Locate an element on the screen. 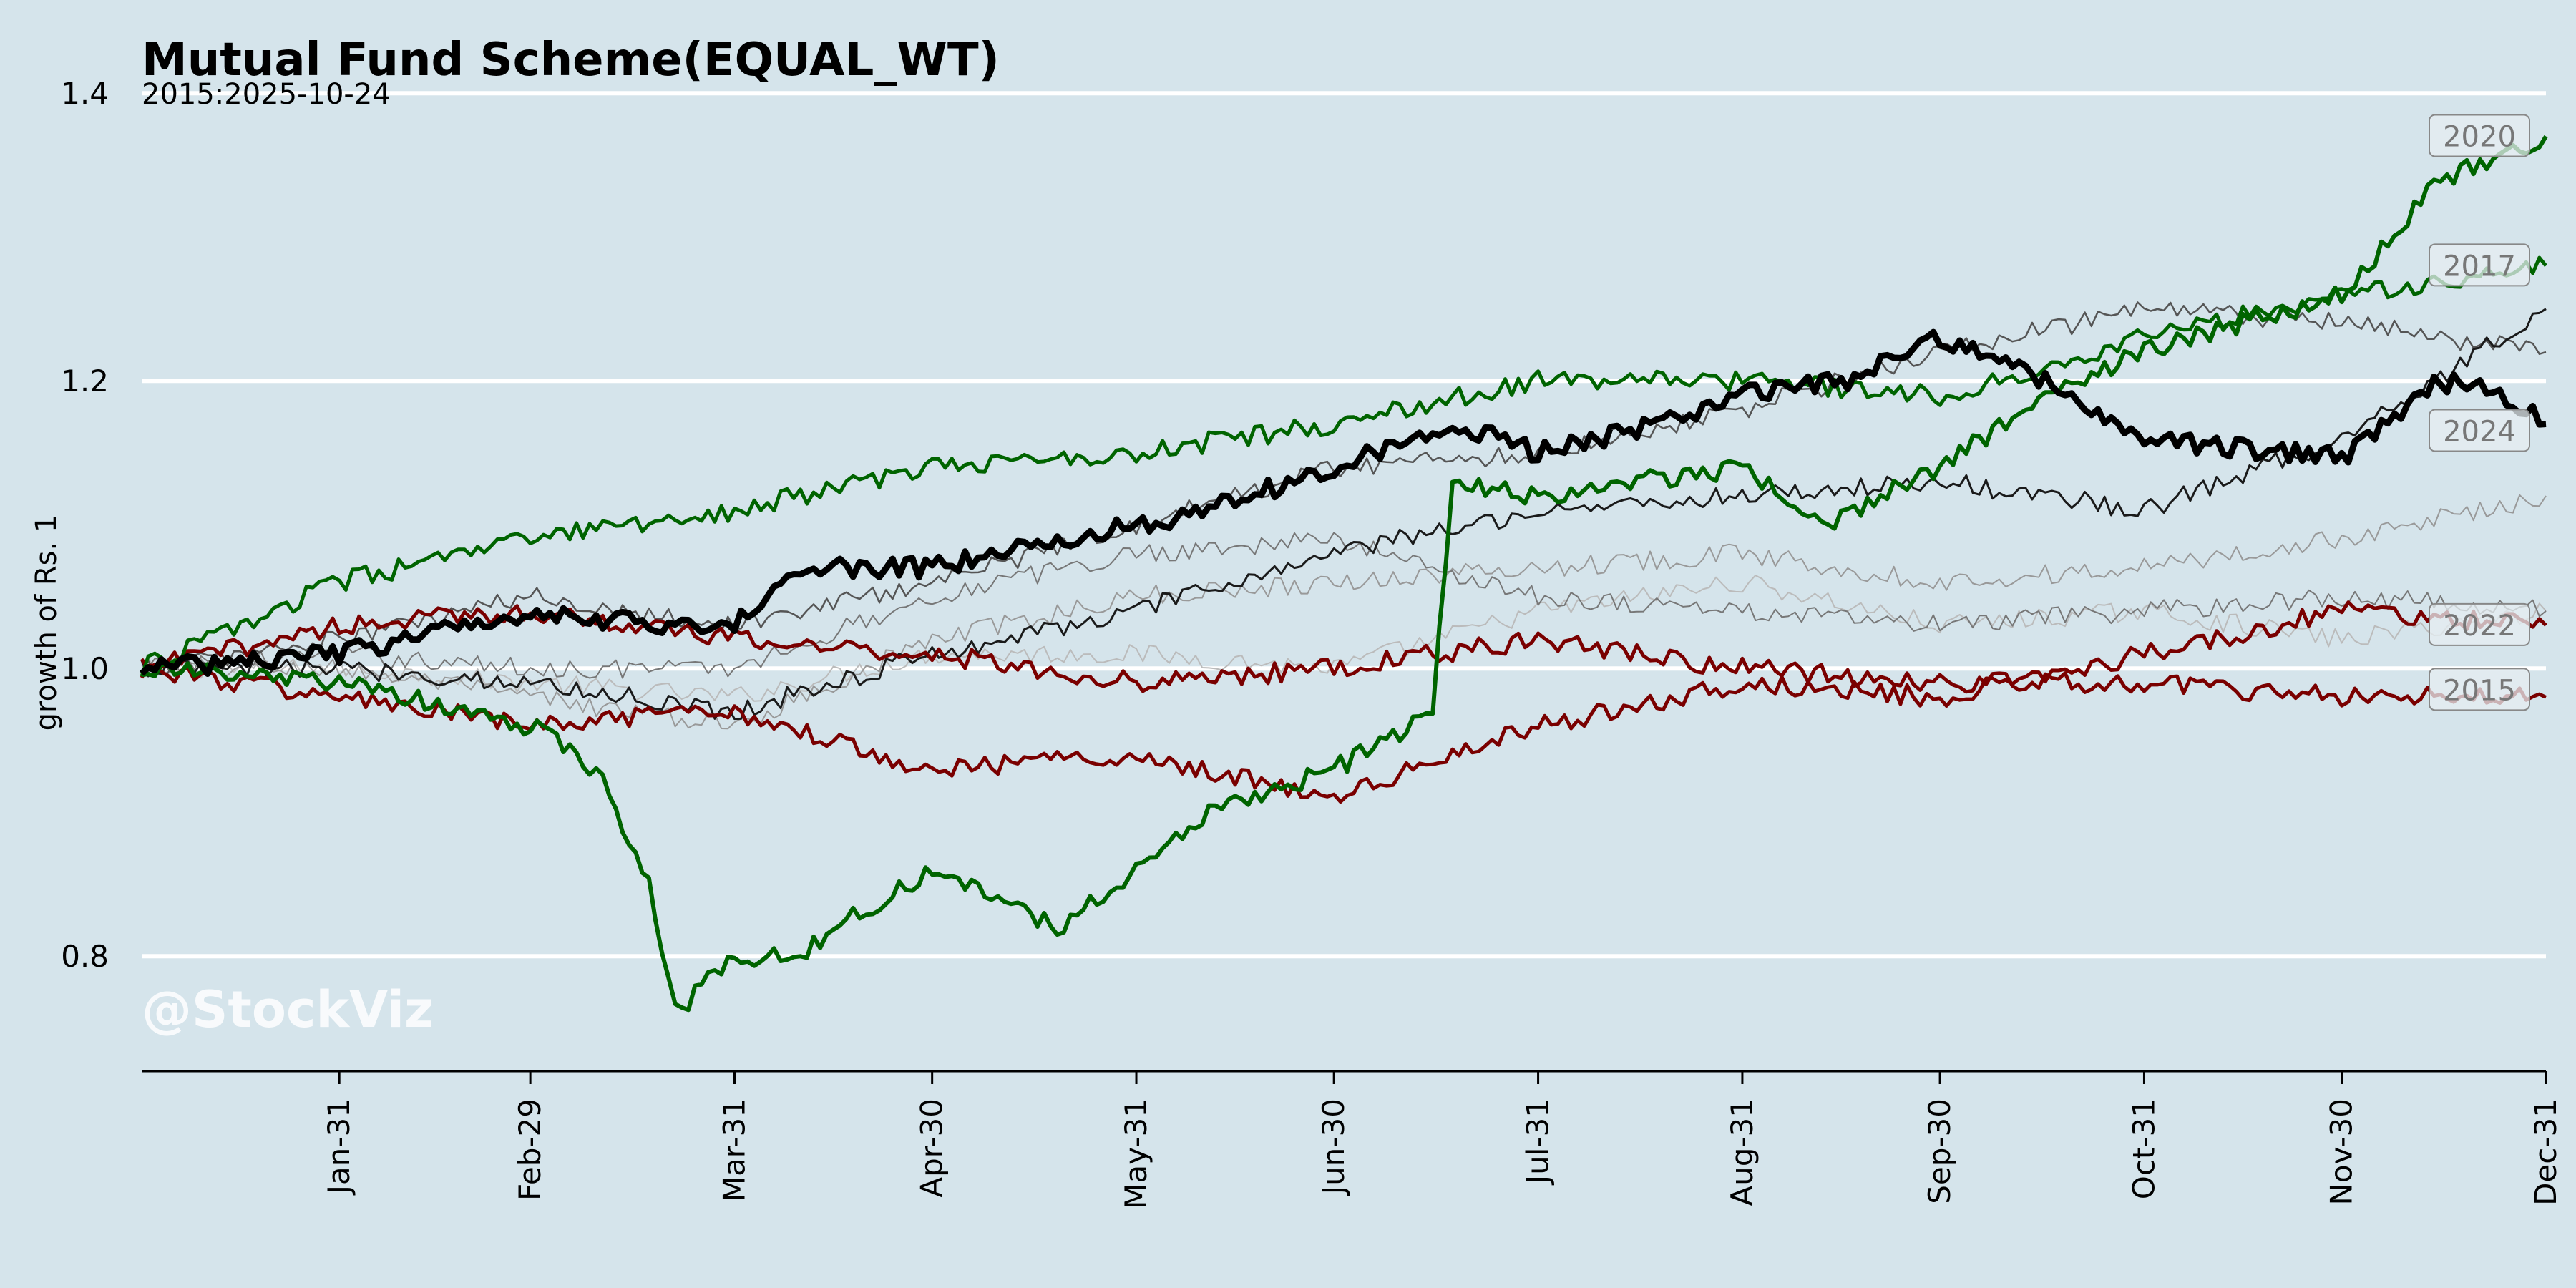 Image resolution: width=2576 pixels, height=1288 pixels. x-tick-label: Jun-30 is located at coordinates (1333, 1147).